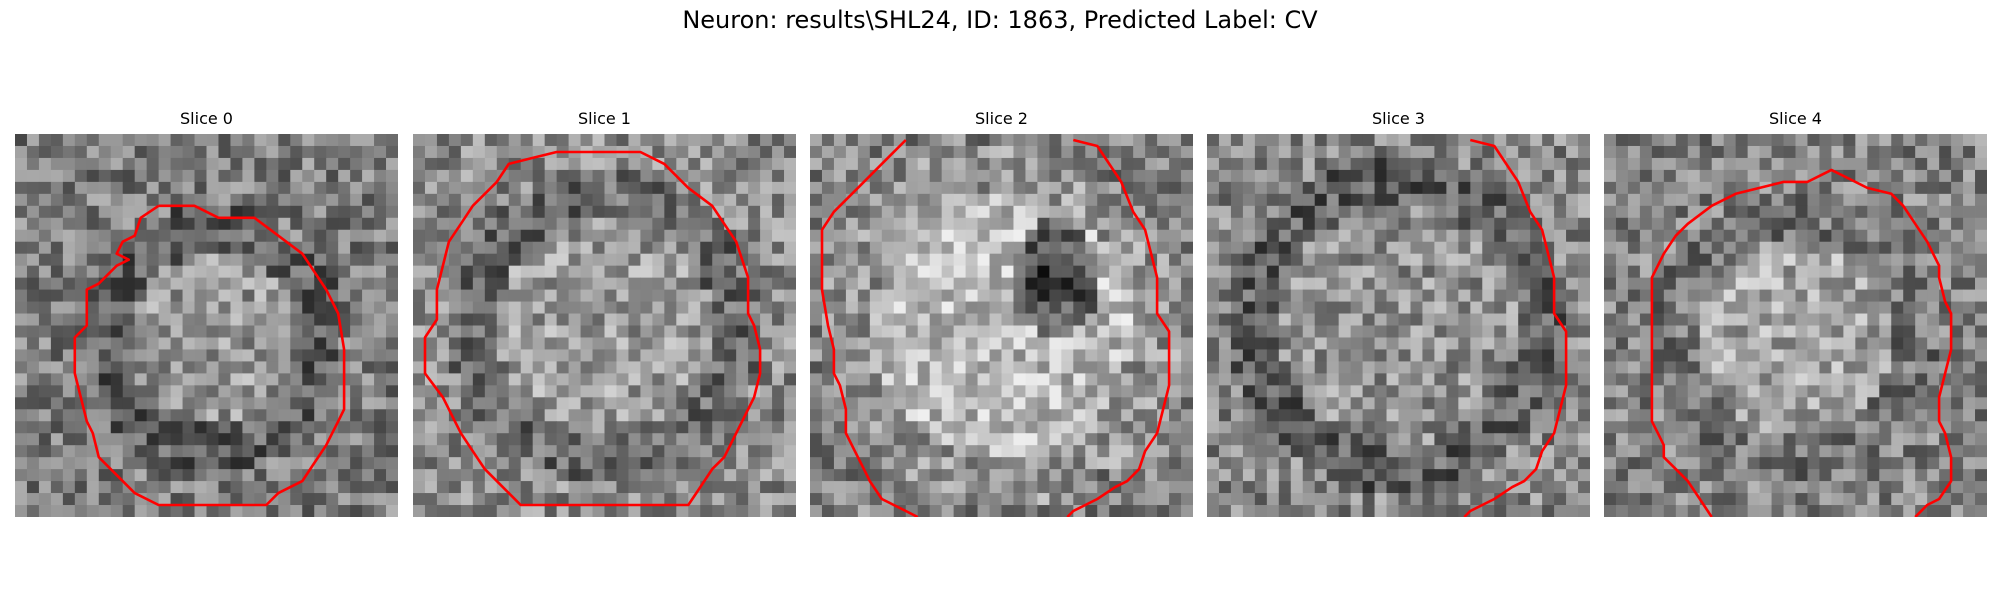 Image resolution: width=2000 pixels, height=600 pixels. I want to click on slice-panel-3: Slice 3, so click(1398, 312).